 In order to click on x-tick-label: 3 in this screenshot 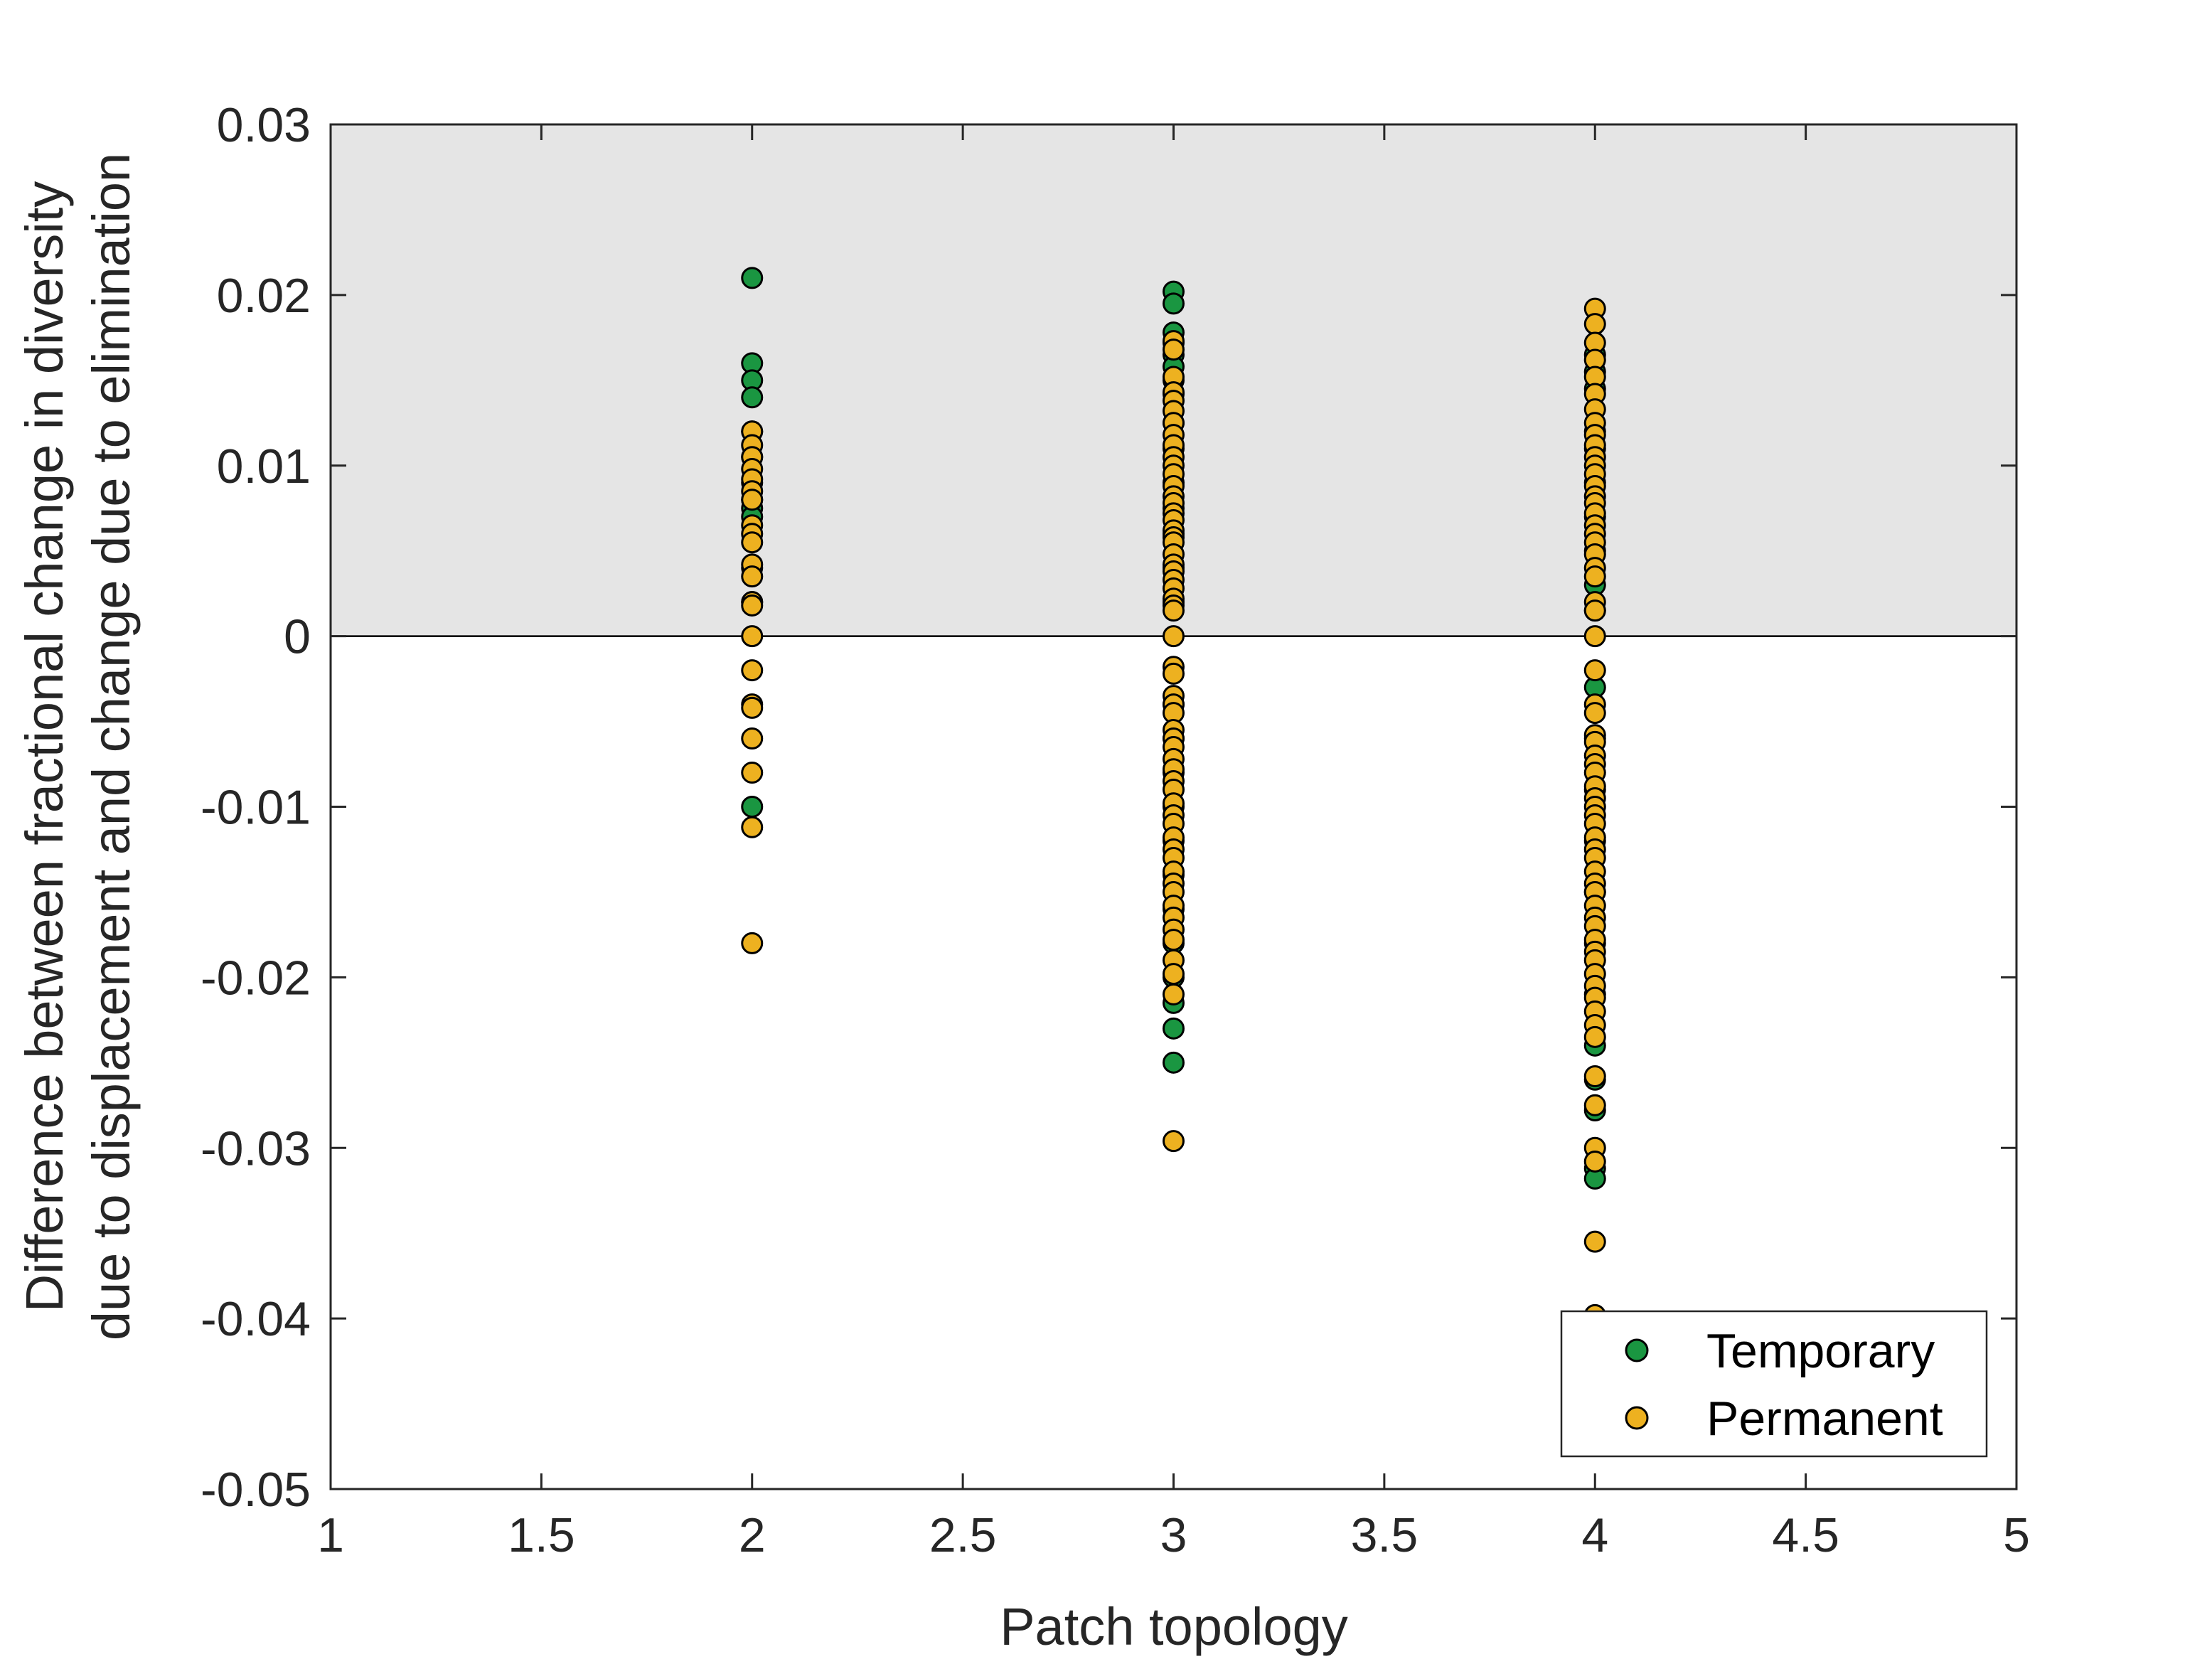, I will do `click(1173, 1535)`.